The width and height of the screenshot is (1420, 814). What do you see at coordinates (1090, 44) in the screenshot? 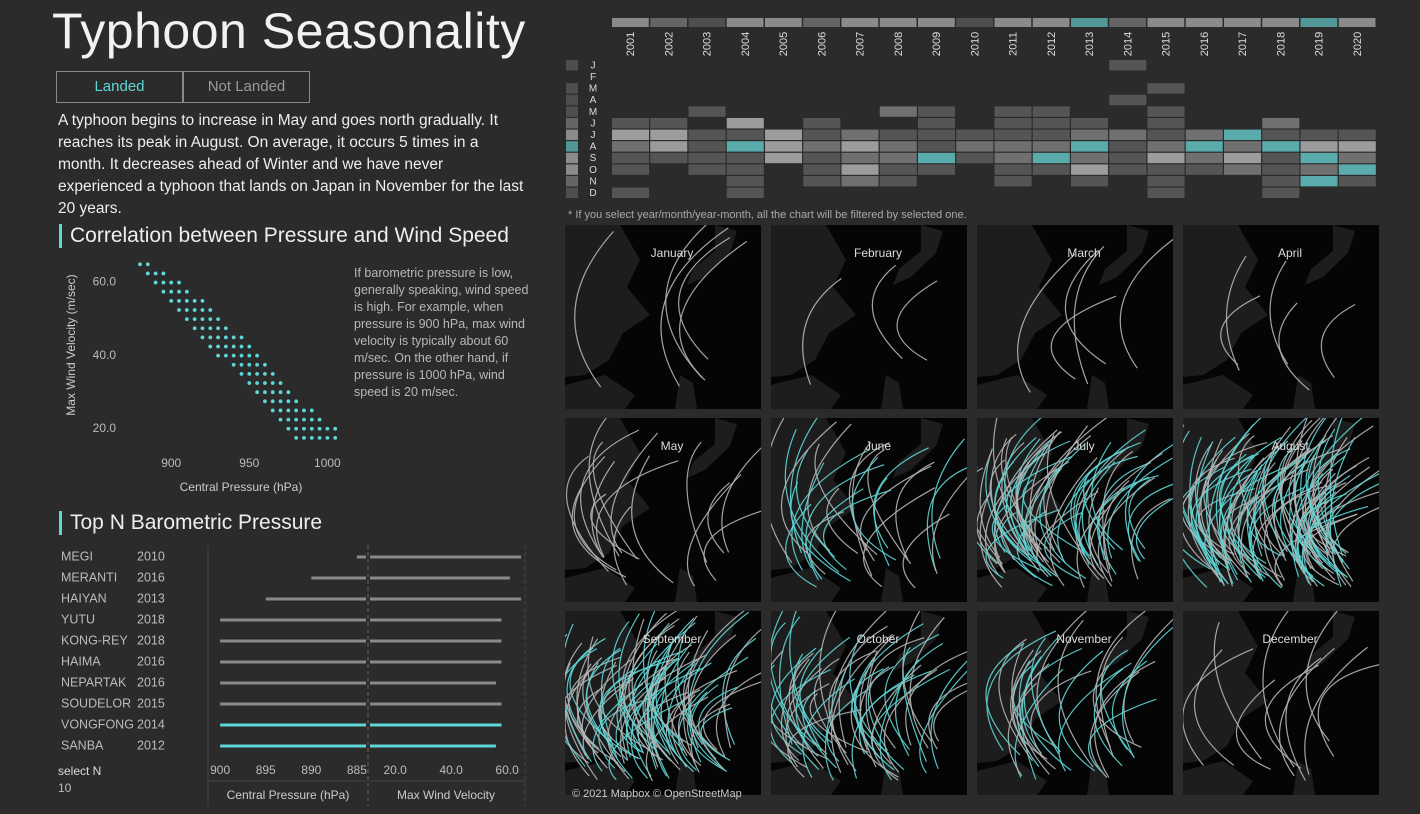
I see `year-label: 2013` at bounding box center [1090, 44].